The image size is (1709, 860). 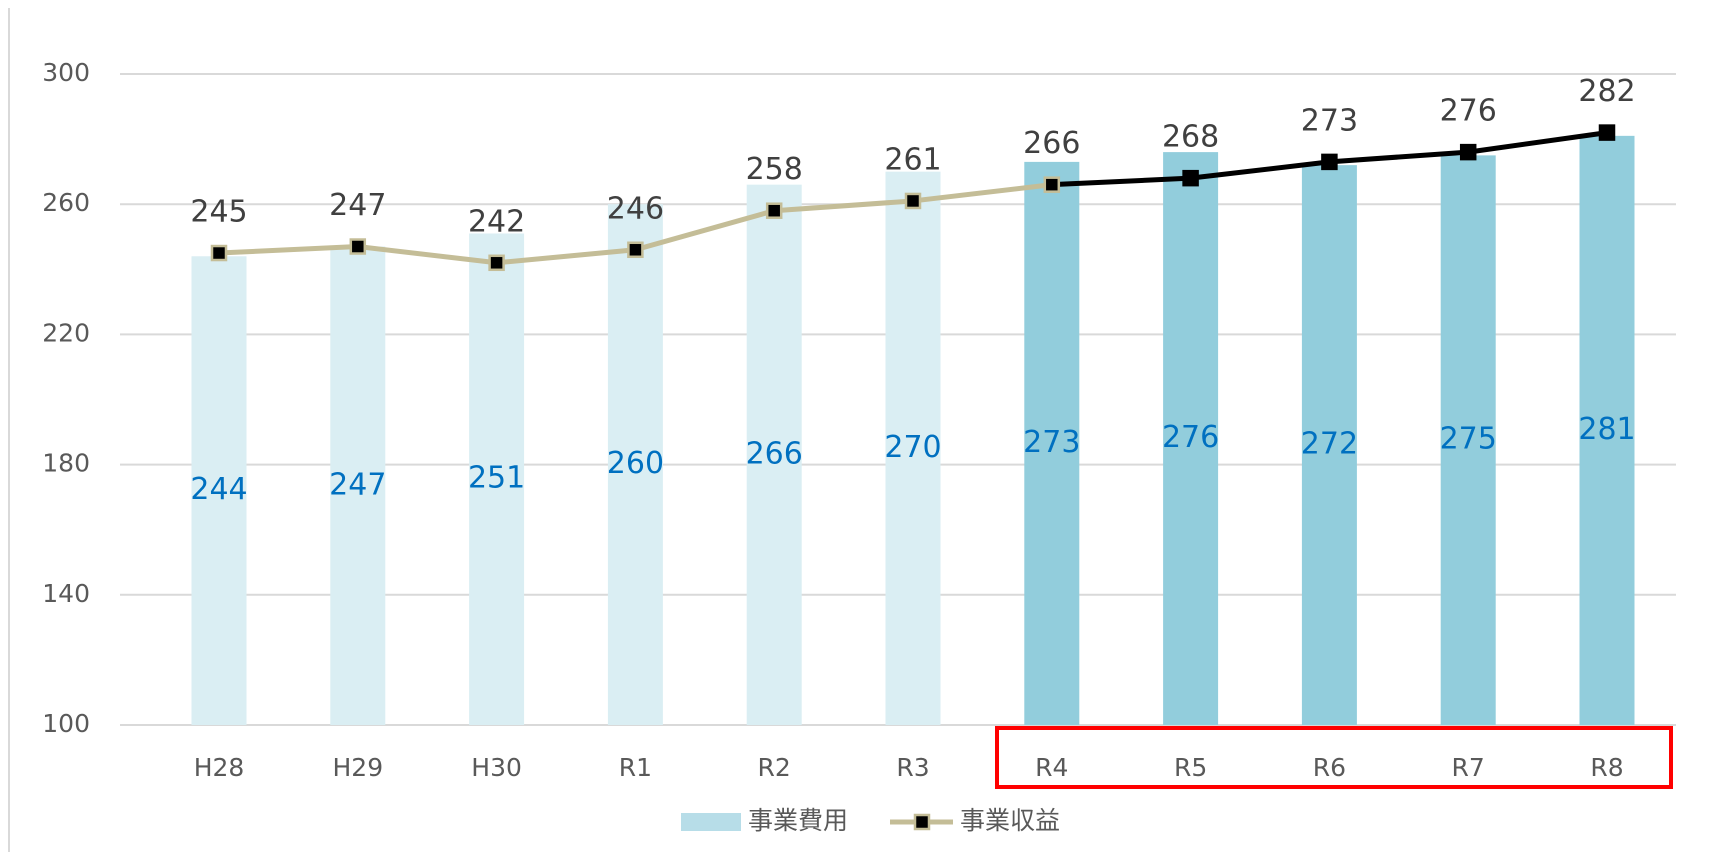 What do you see at coordinates (1606, 91) in the screenshot?
I see `line-value-label: 282` at bounding box center [1606, 91].